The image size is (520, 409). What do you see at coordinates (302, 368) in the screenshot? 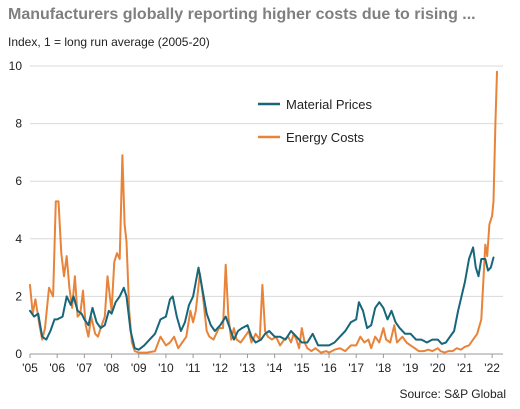
I see `x-tick-label: '15` at bounding box center [302, 368].